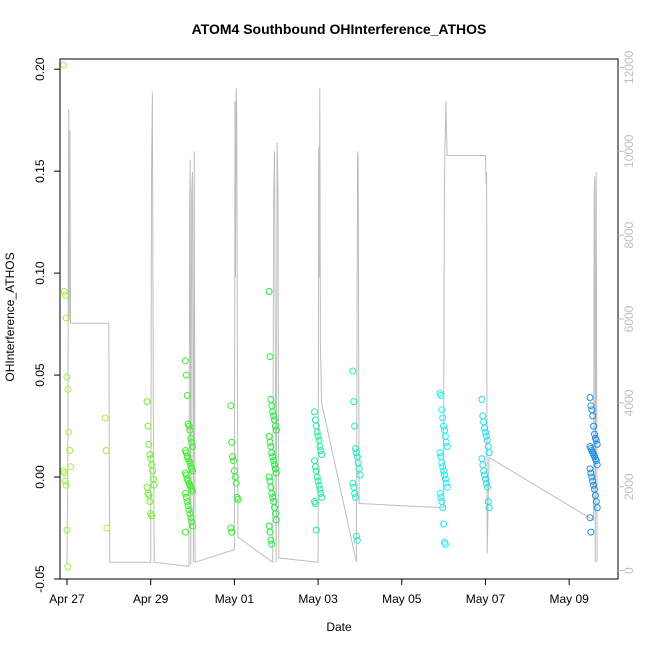  I want to click on y2-tick-label: 6000, so click(629, 318).